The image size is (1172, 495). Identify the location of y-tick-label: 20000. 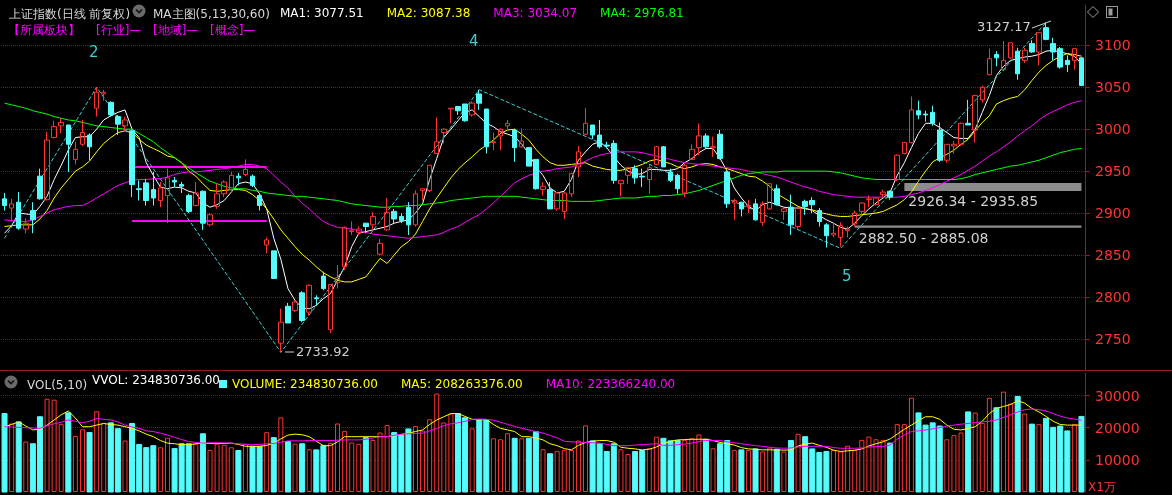
(1117, 427).